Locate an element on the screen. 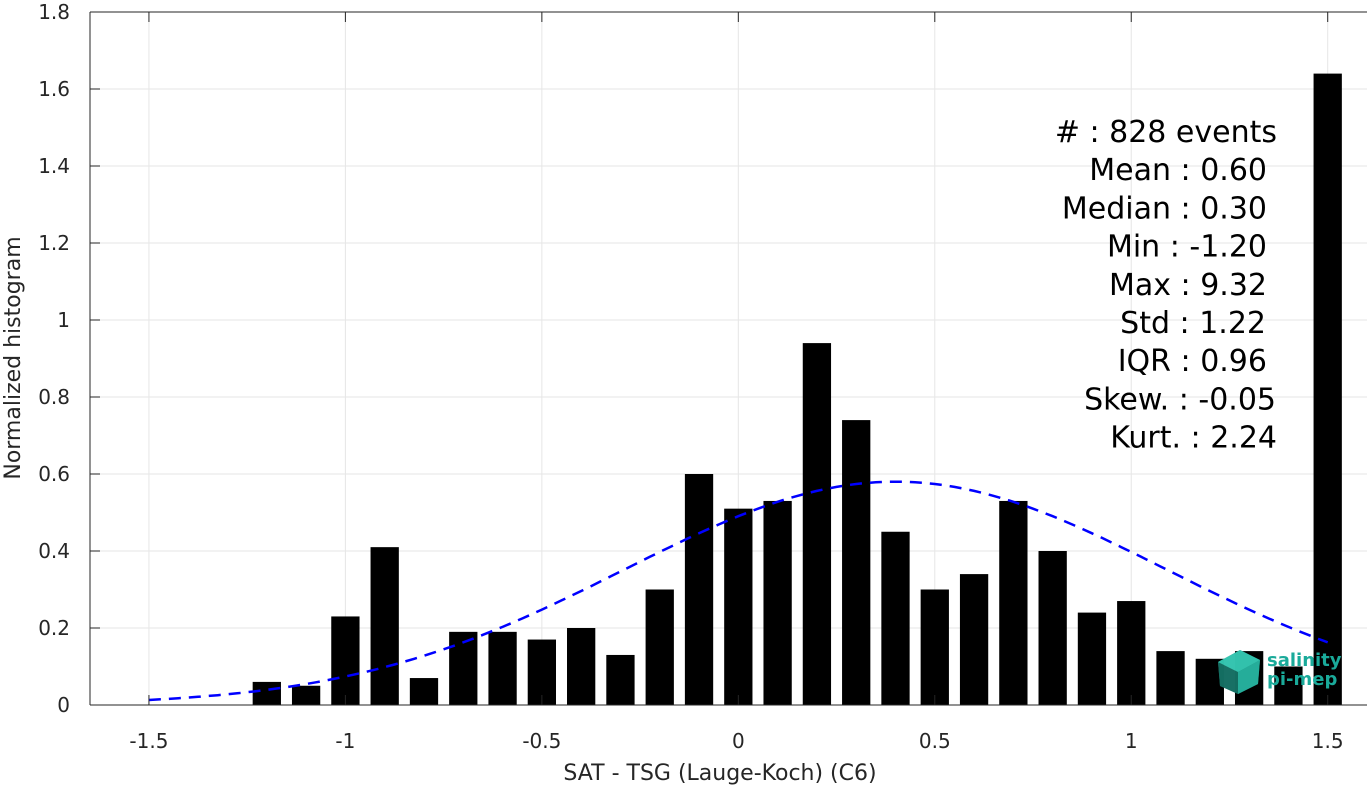  stat-line: Kurt. : 2.24 is located at coordinates (1193, 438).